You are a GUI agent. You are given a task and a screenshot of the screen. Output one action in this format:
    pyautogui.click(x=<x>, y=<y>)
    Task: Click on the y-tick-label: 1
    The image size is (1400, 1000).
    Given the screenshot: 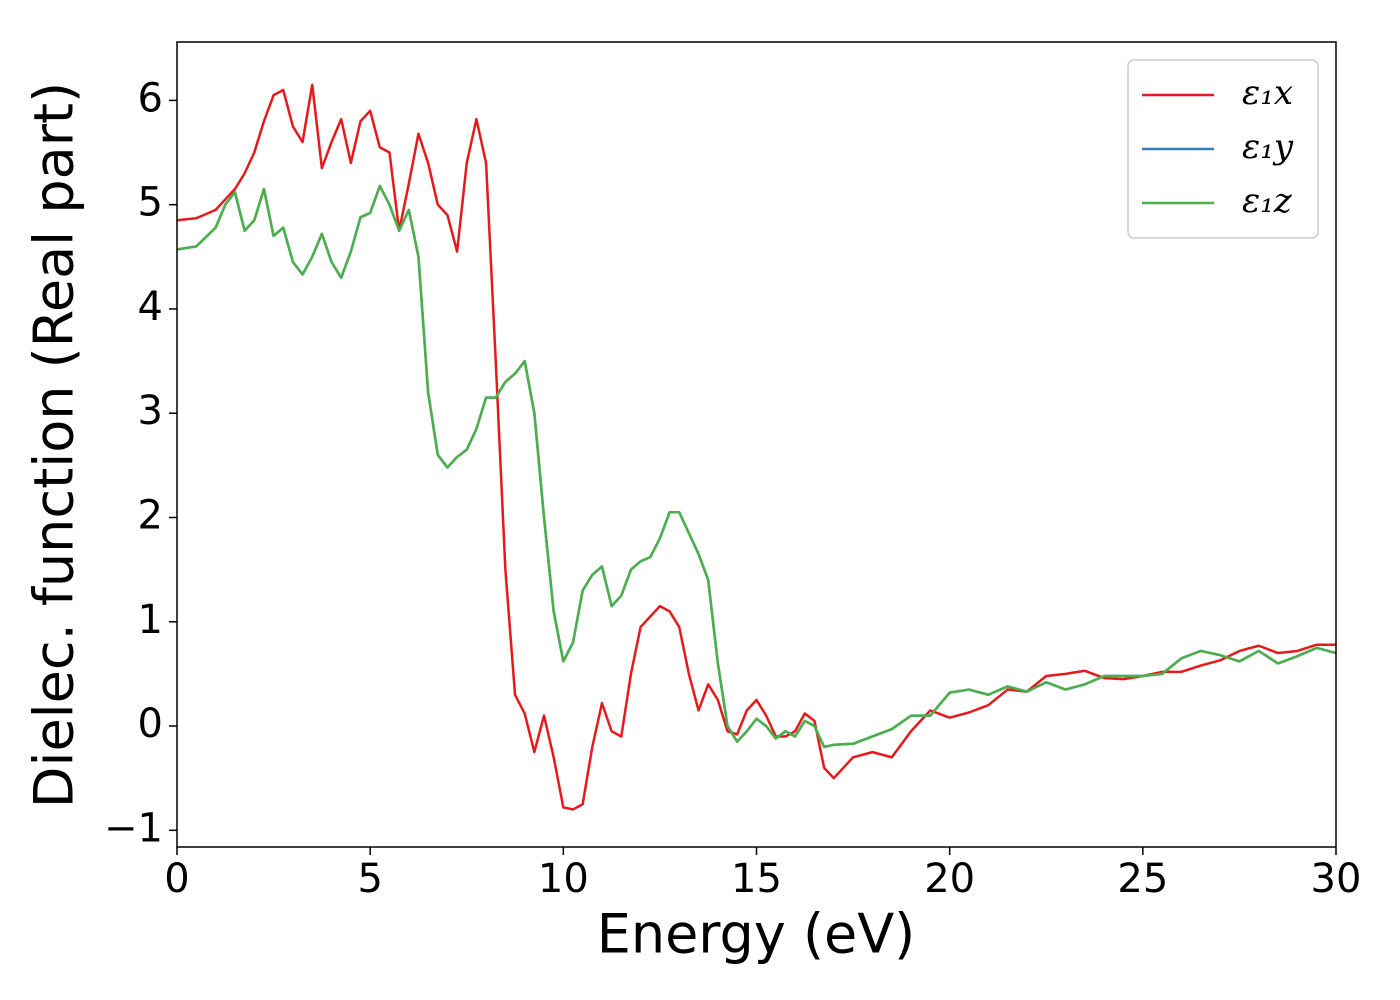 What is the action you would take?
    pyautogui.click(x=150, y=620)
    